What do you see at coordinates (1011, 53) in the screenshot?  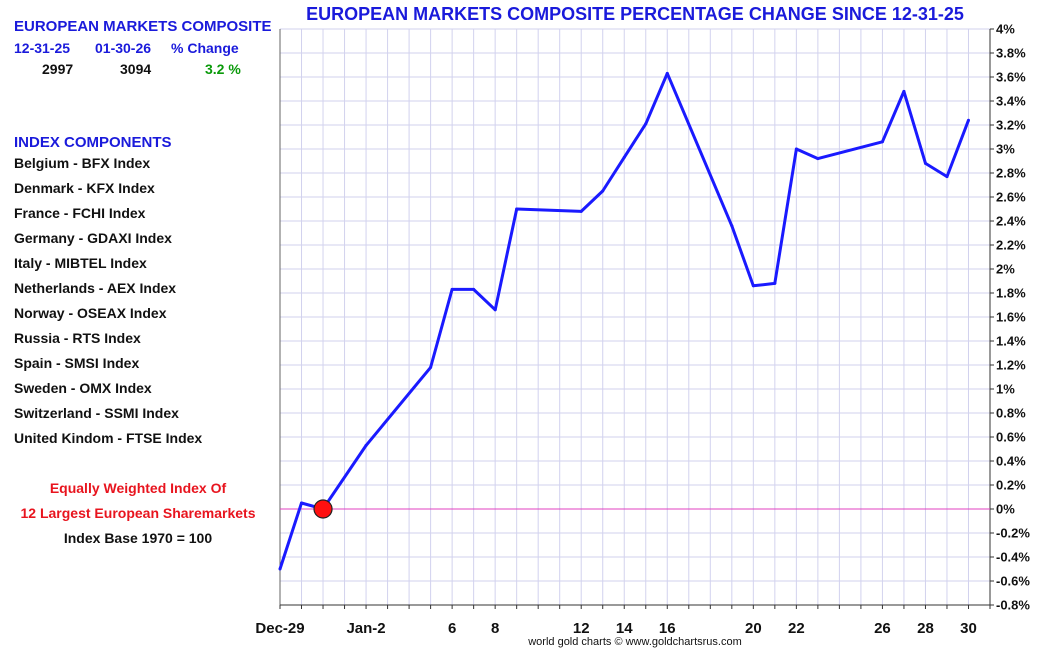 I see `y-tick-label: 3.8%` at bounding box center [1011, 53].